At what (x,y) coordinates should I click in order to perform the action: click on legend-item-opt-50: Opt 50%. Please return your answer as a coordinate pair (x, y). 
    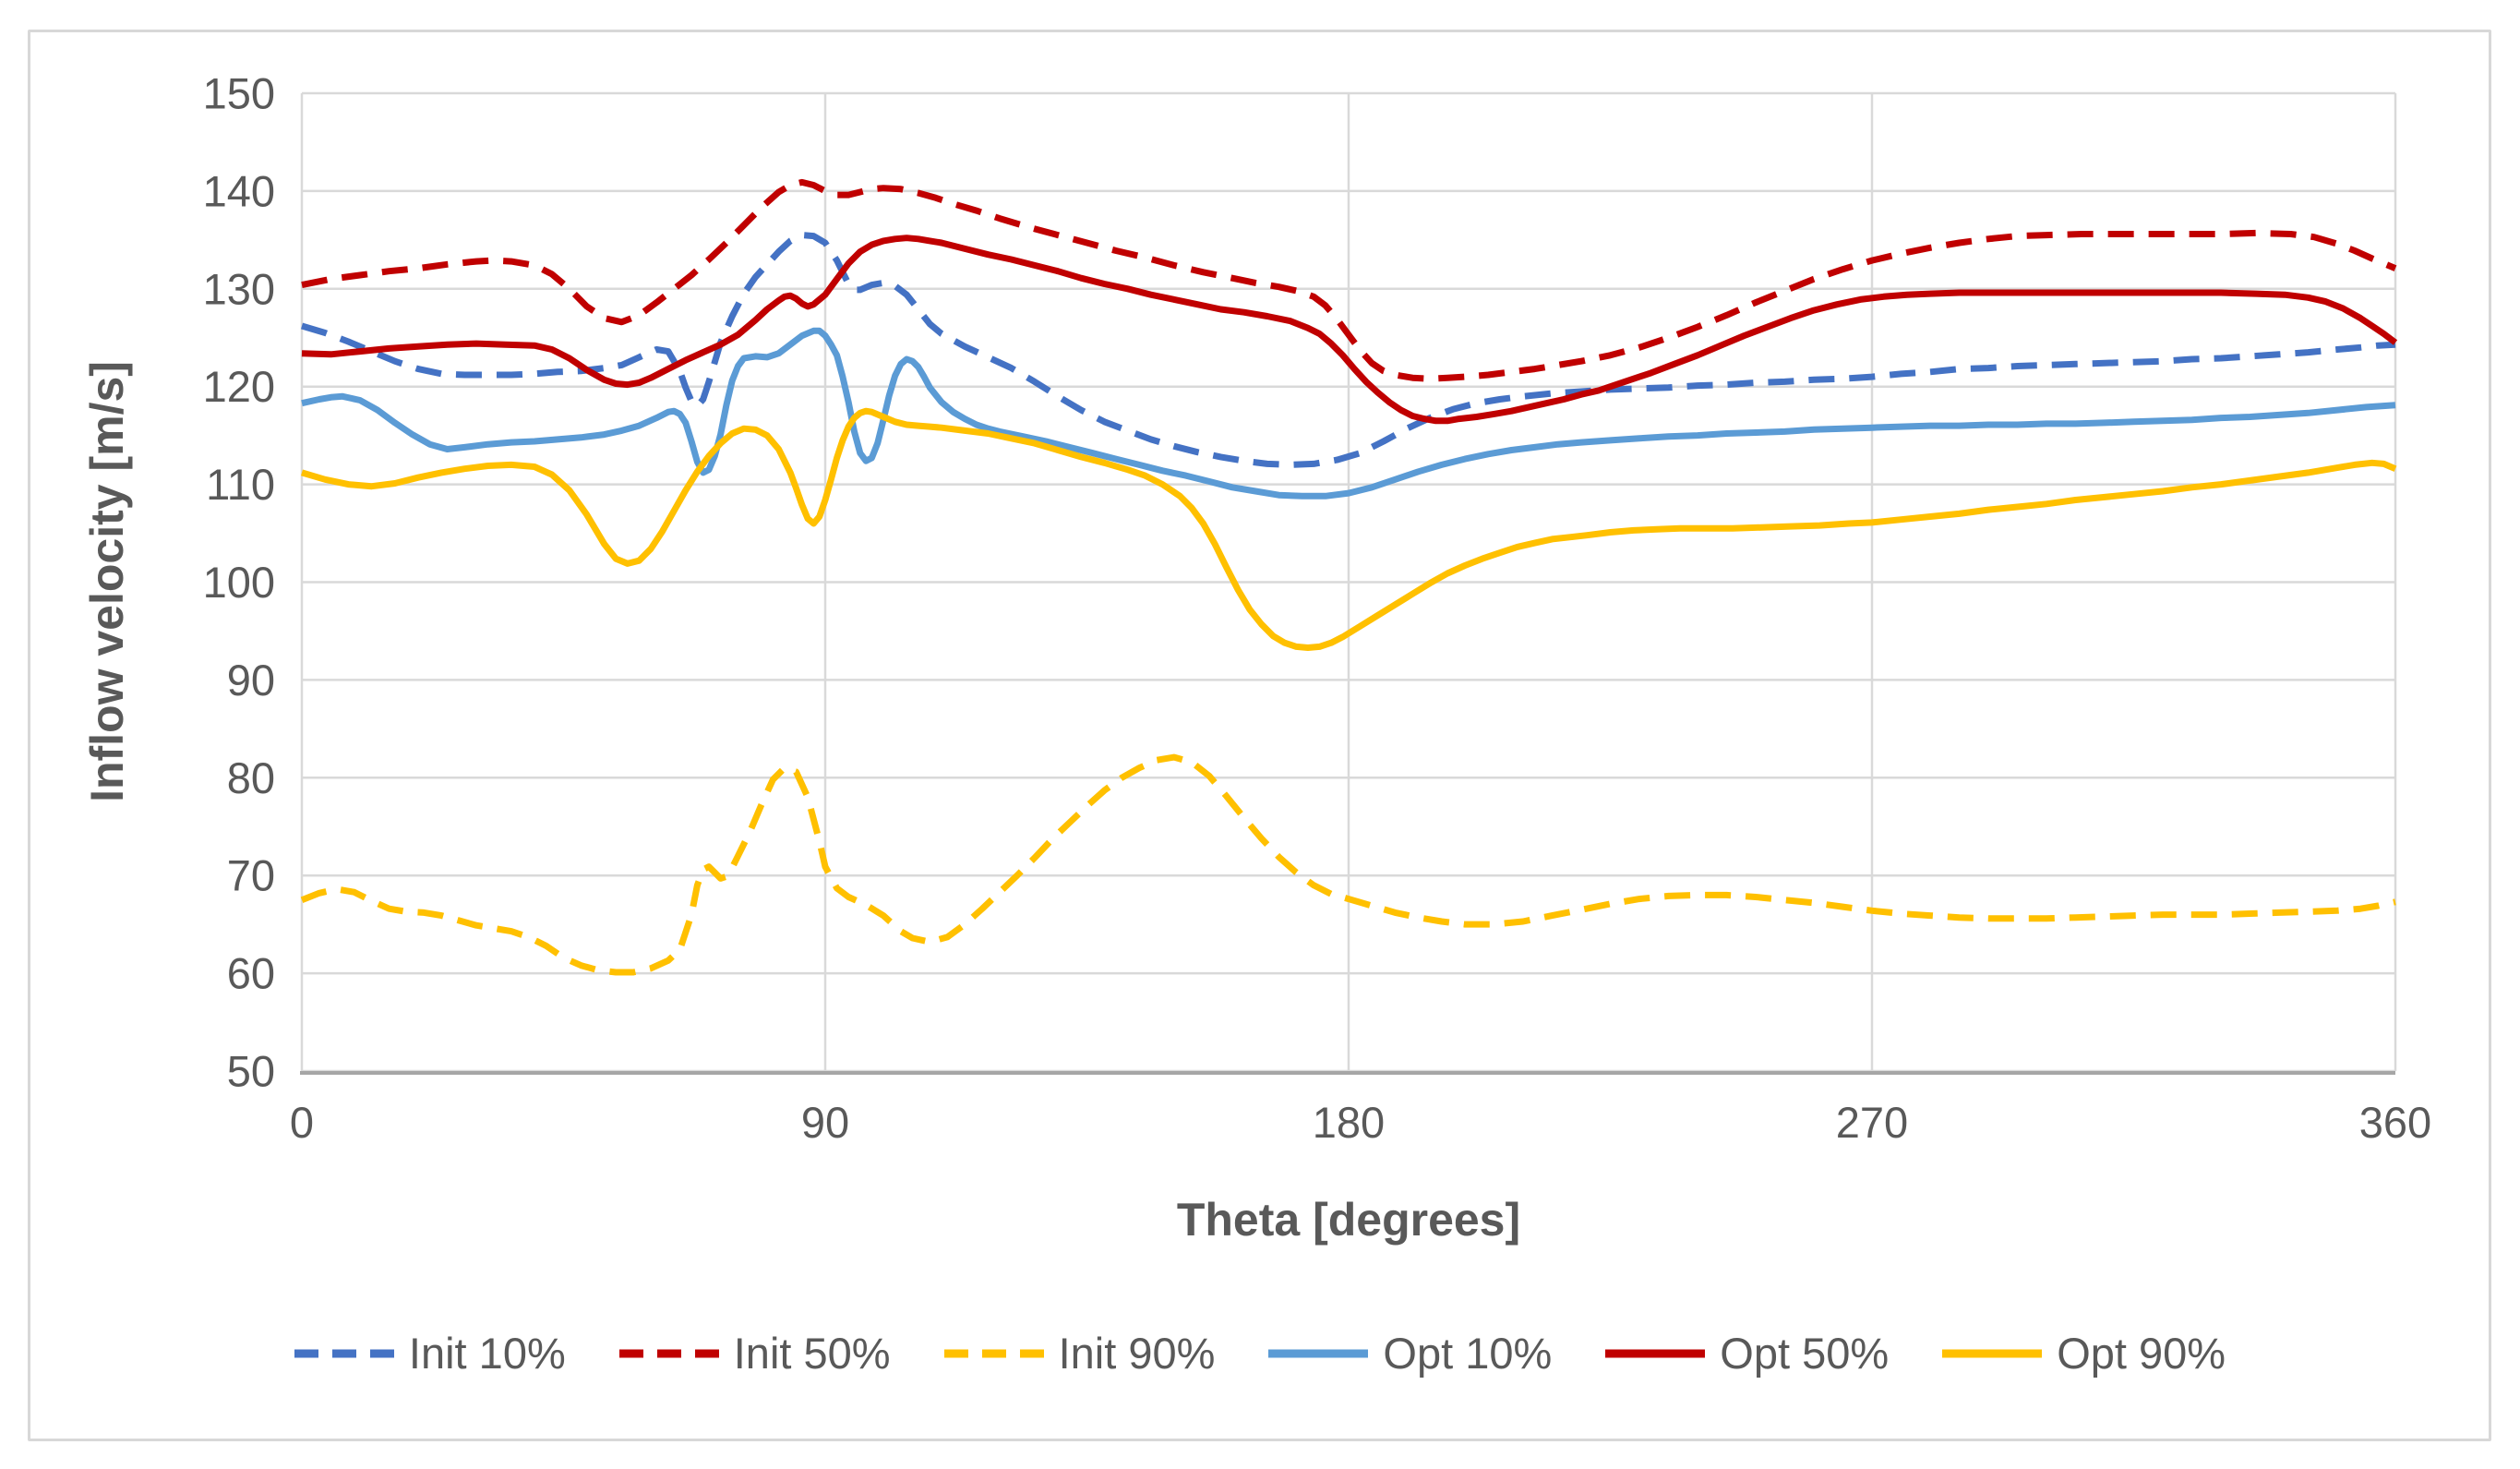
    Looking at the image, I should click on (1747, 1353).